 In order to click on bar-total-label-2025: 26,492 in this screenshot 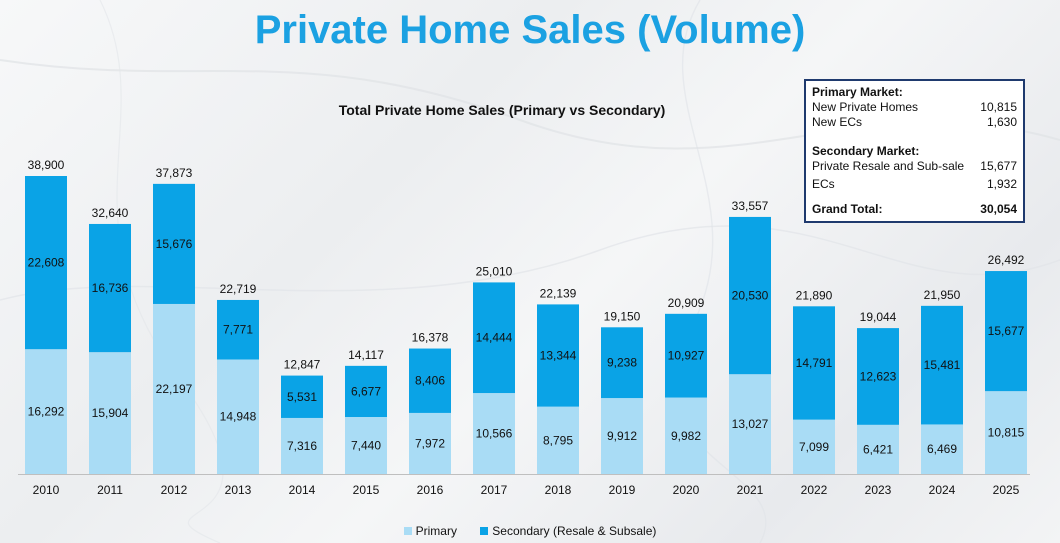, I will do `click(1006, 260)`.